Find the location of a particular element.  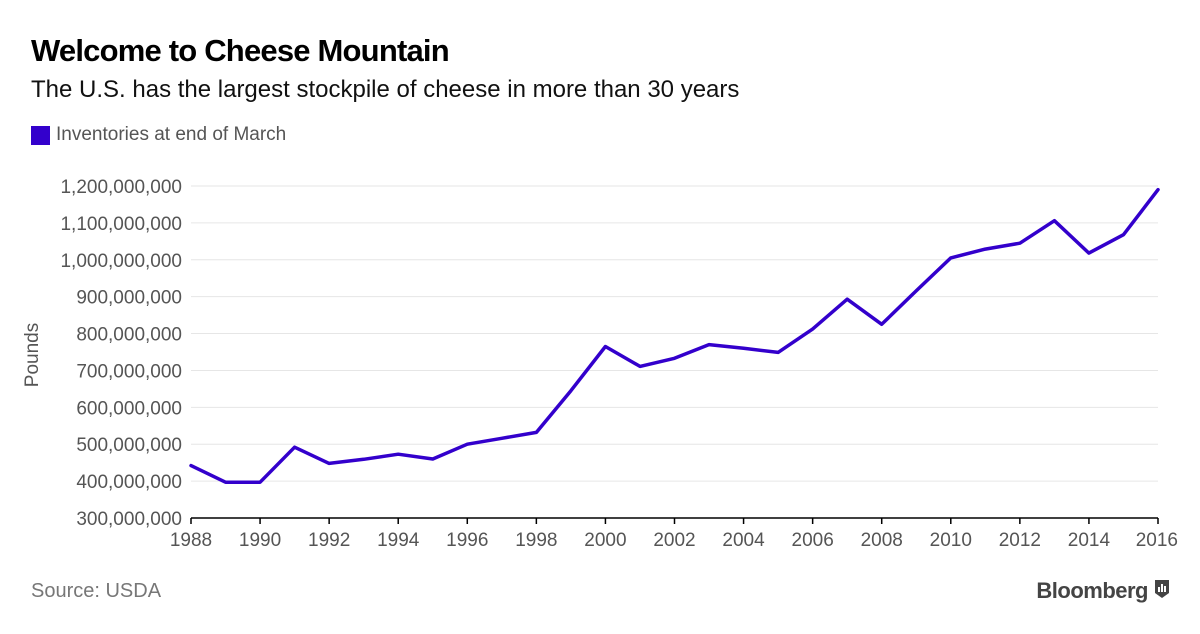

x-tick-label: 1998 is located at coordinates (536, 540).